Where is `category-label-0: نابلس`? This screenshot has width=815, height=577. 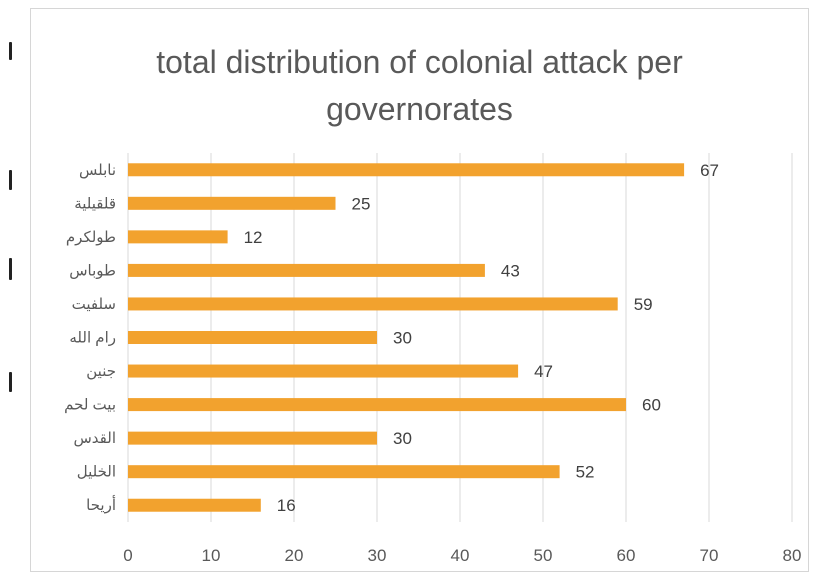 category-label-0: نابلس is located at coordinates (97, 170).